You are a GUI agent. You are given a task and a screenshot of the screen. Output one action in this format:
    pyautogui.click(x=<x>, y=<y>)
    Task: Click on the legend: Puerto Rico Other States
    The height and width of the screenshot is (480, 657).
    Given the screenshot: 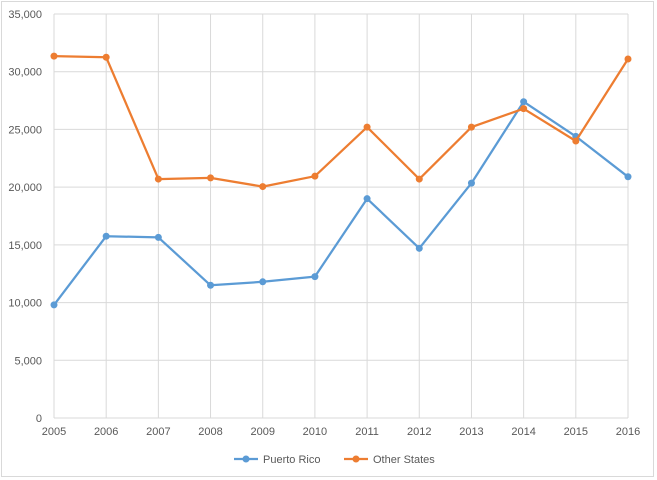 What is the action you would take?
    pyautogui.click(x=334, y=460)
    